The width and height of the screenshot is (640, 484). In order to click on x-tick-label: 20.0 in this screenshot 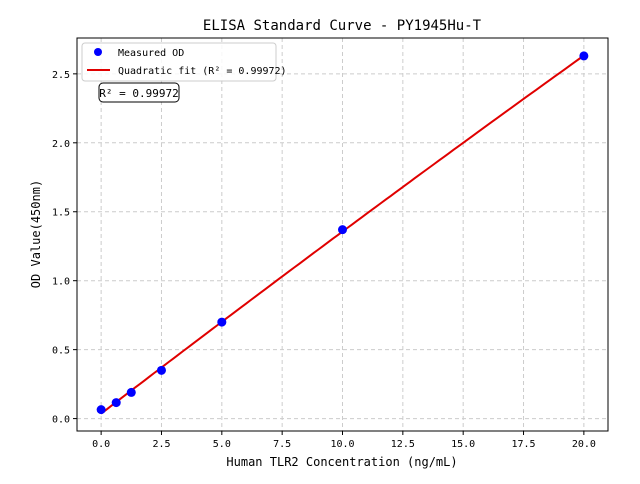, I will do `click(584, 444)`.